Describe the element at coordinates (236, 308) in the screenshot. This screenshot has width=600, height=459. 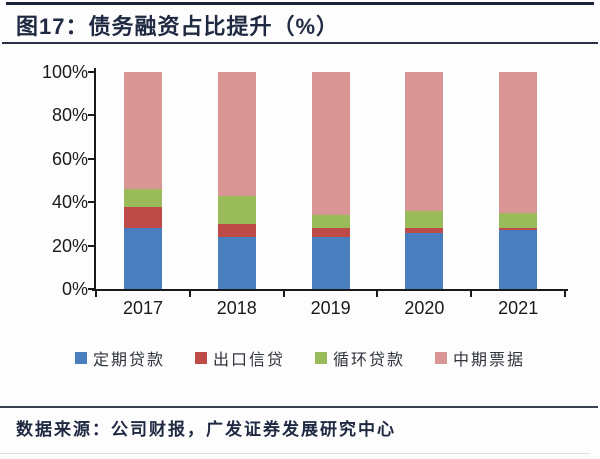
I see `x-axis-label-2018: 2018` at that location.